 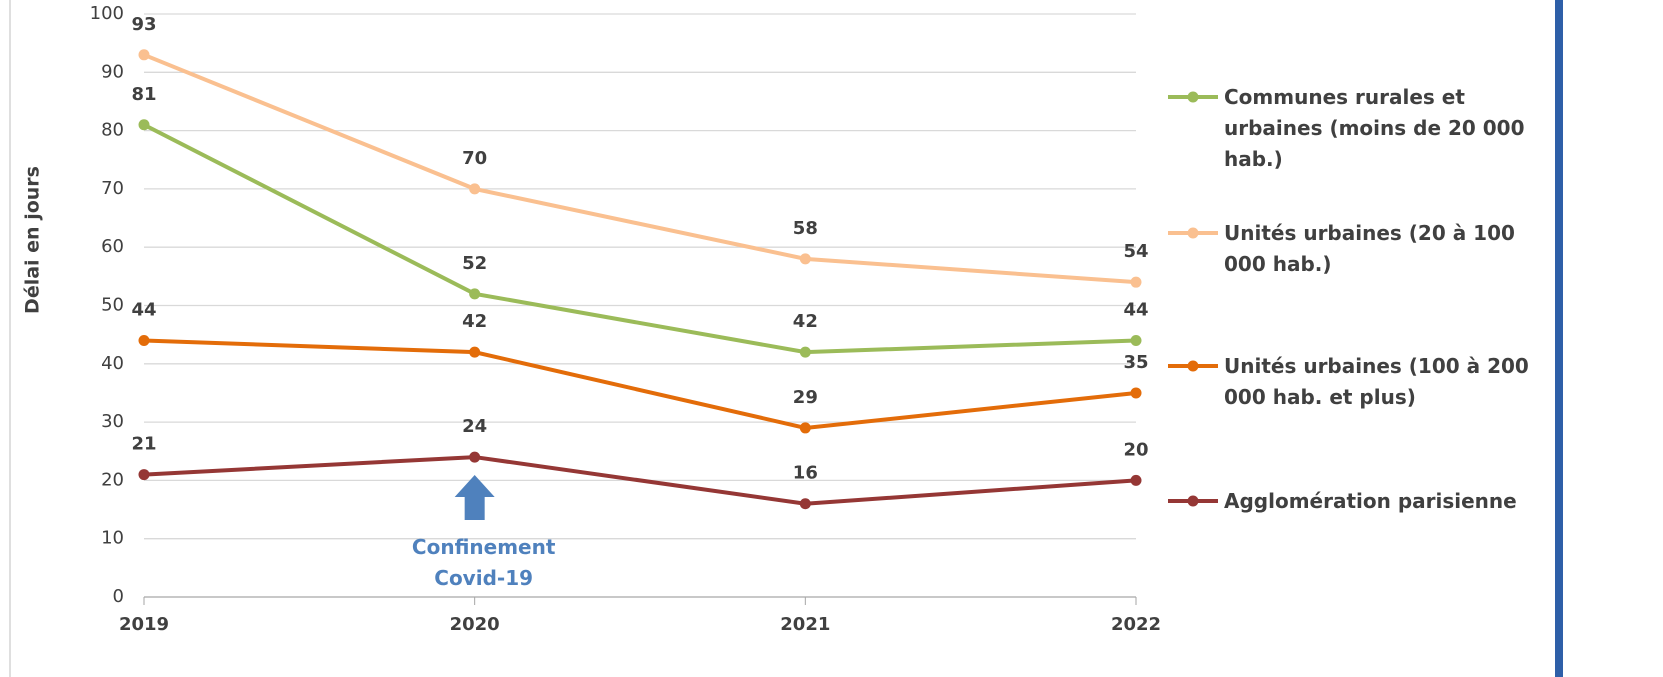 I want to click on x-tick-label: 2020, so click(x=475, y=624).